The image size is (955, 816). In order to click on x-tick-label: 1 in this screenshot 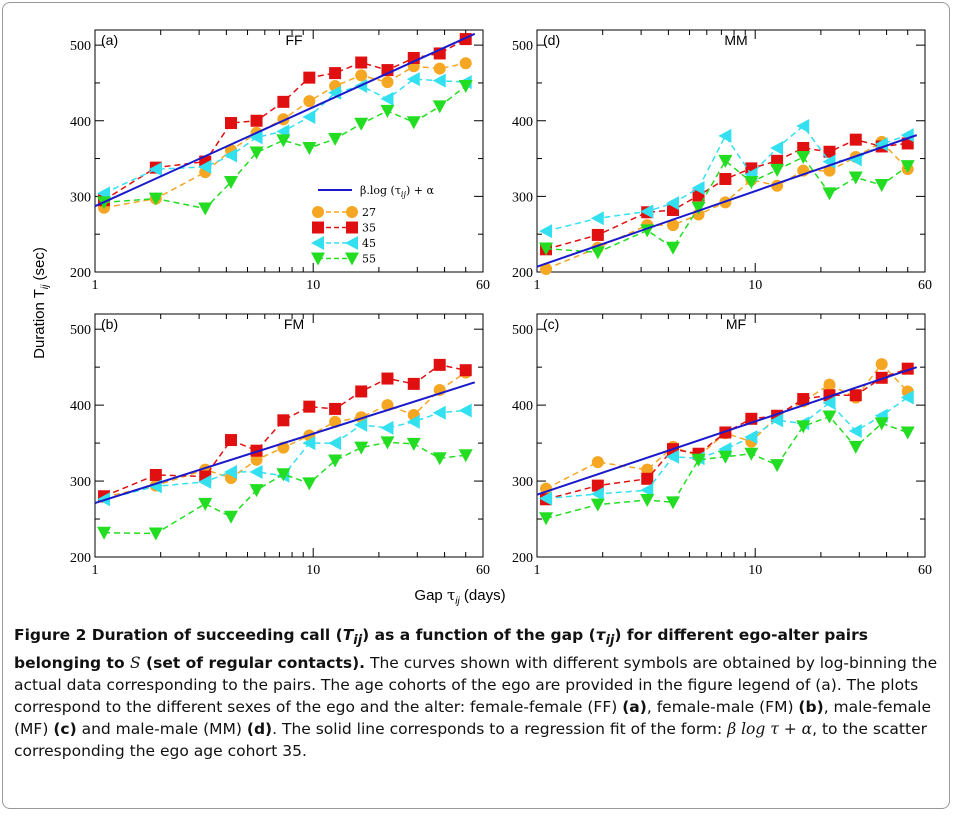, I will do `click(537, 285)`.